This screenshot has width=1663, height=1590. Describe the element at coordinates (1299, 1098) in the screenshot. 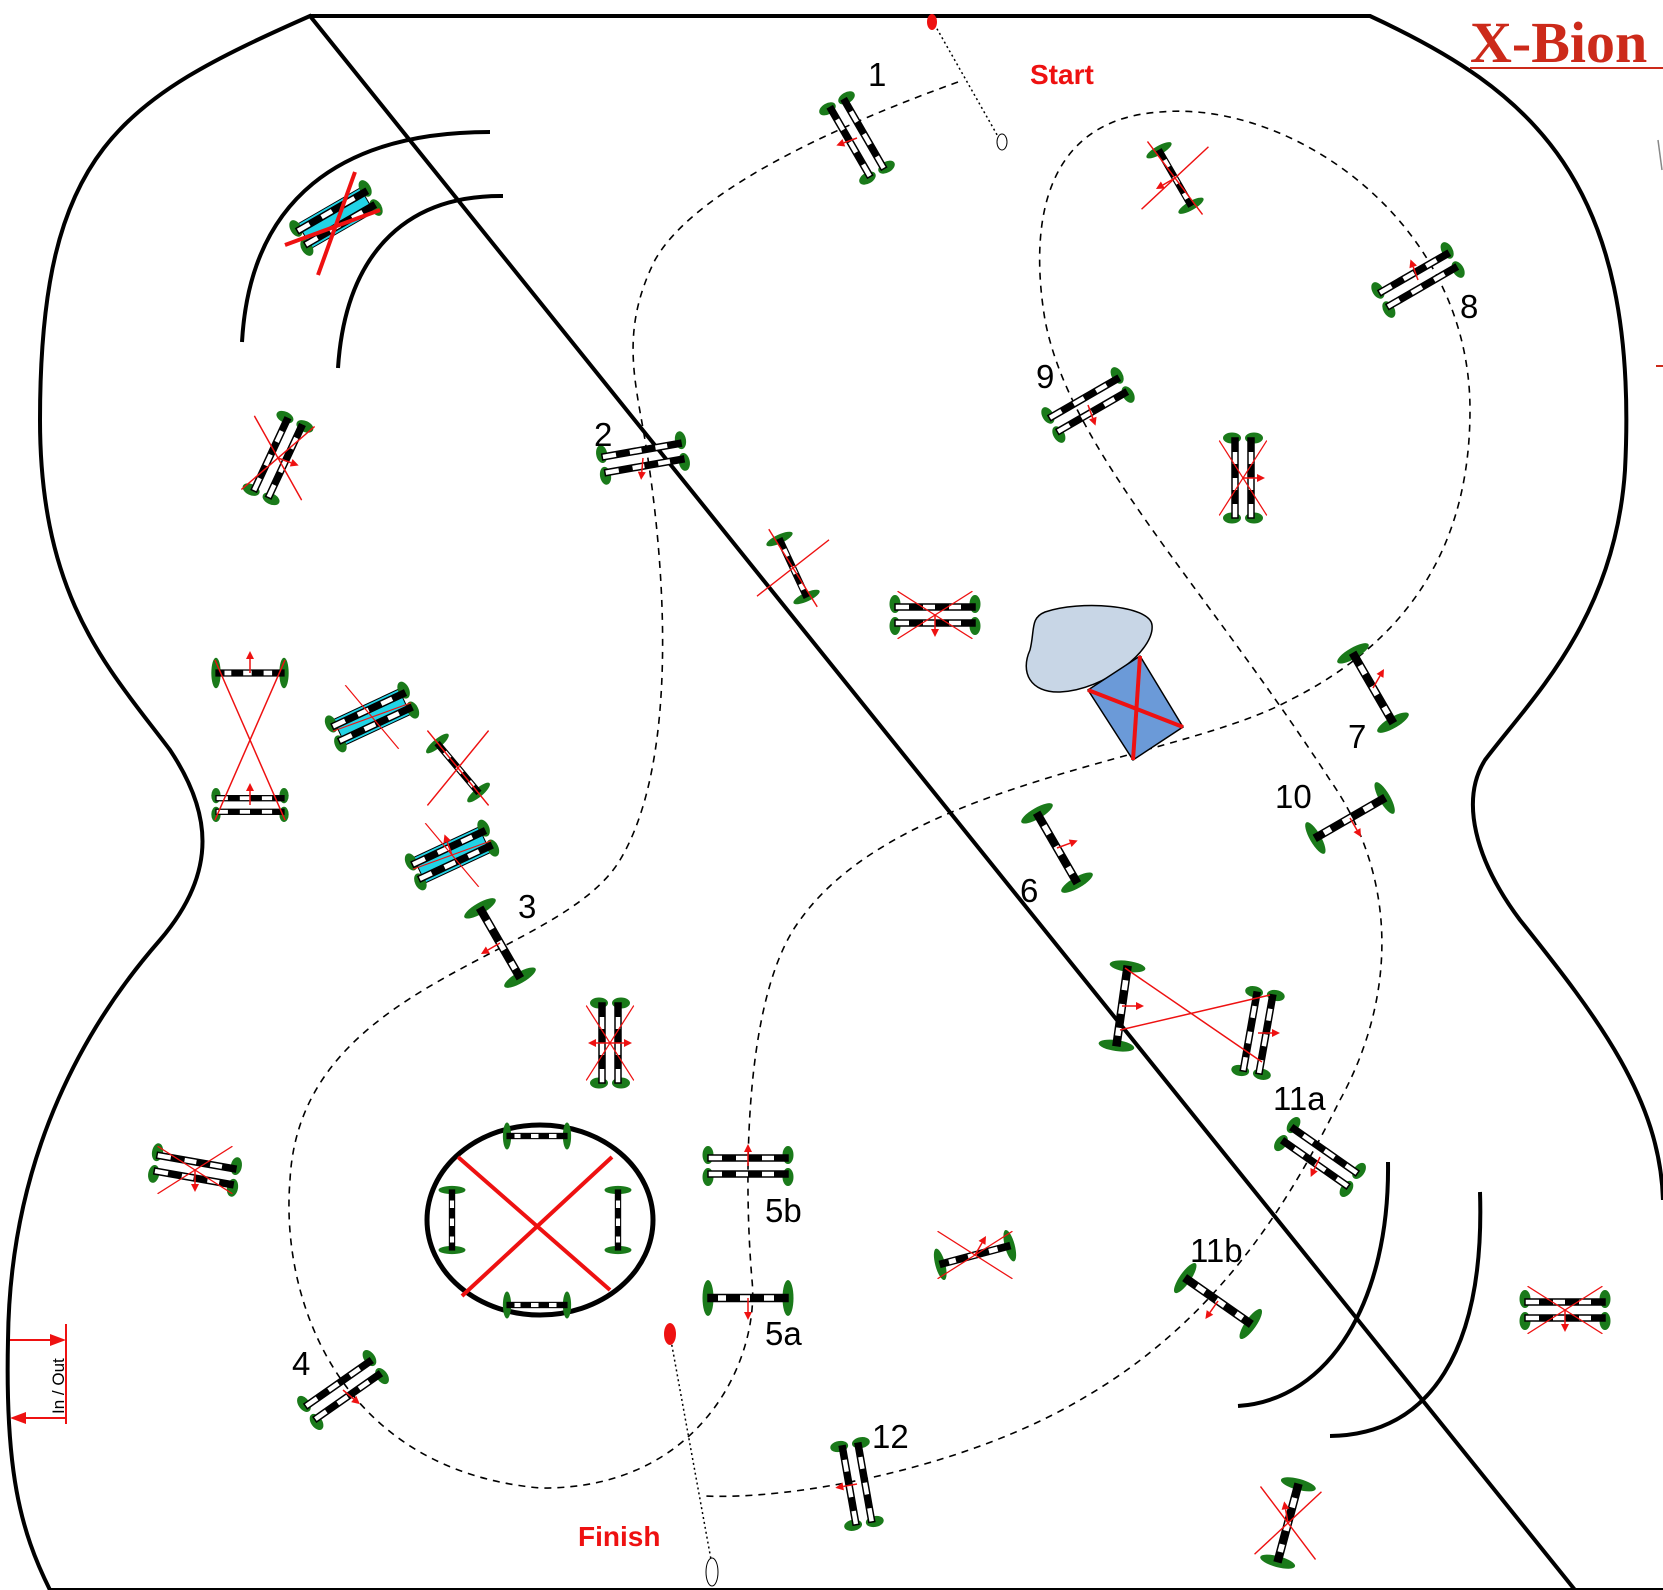

I see `fence-label-11a: 11a` at that location.